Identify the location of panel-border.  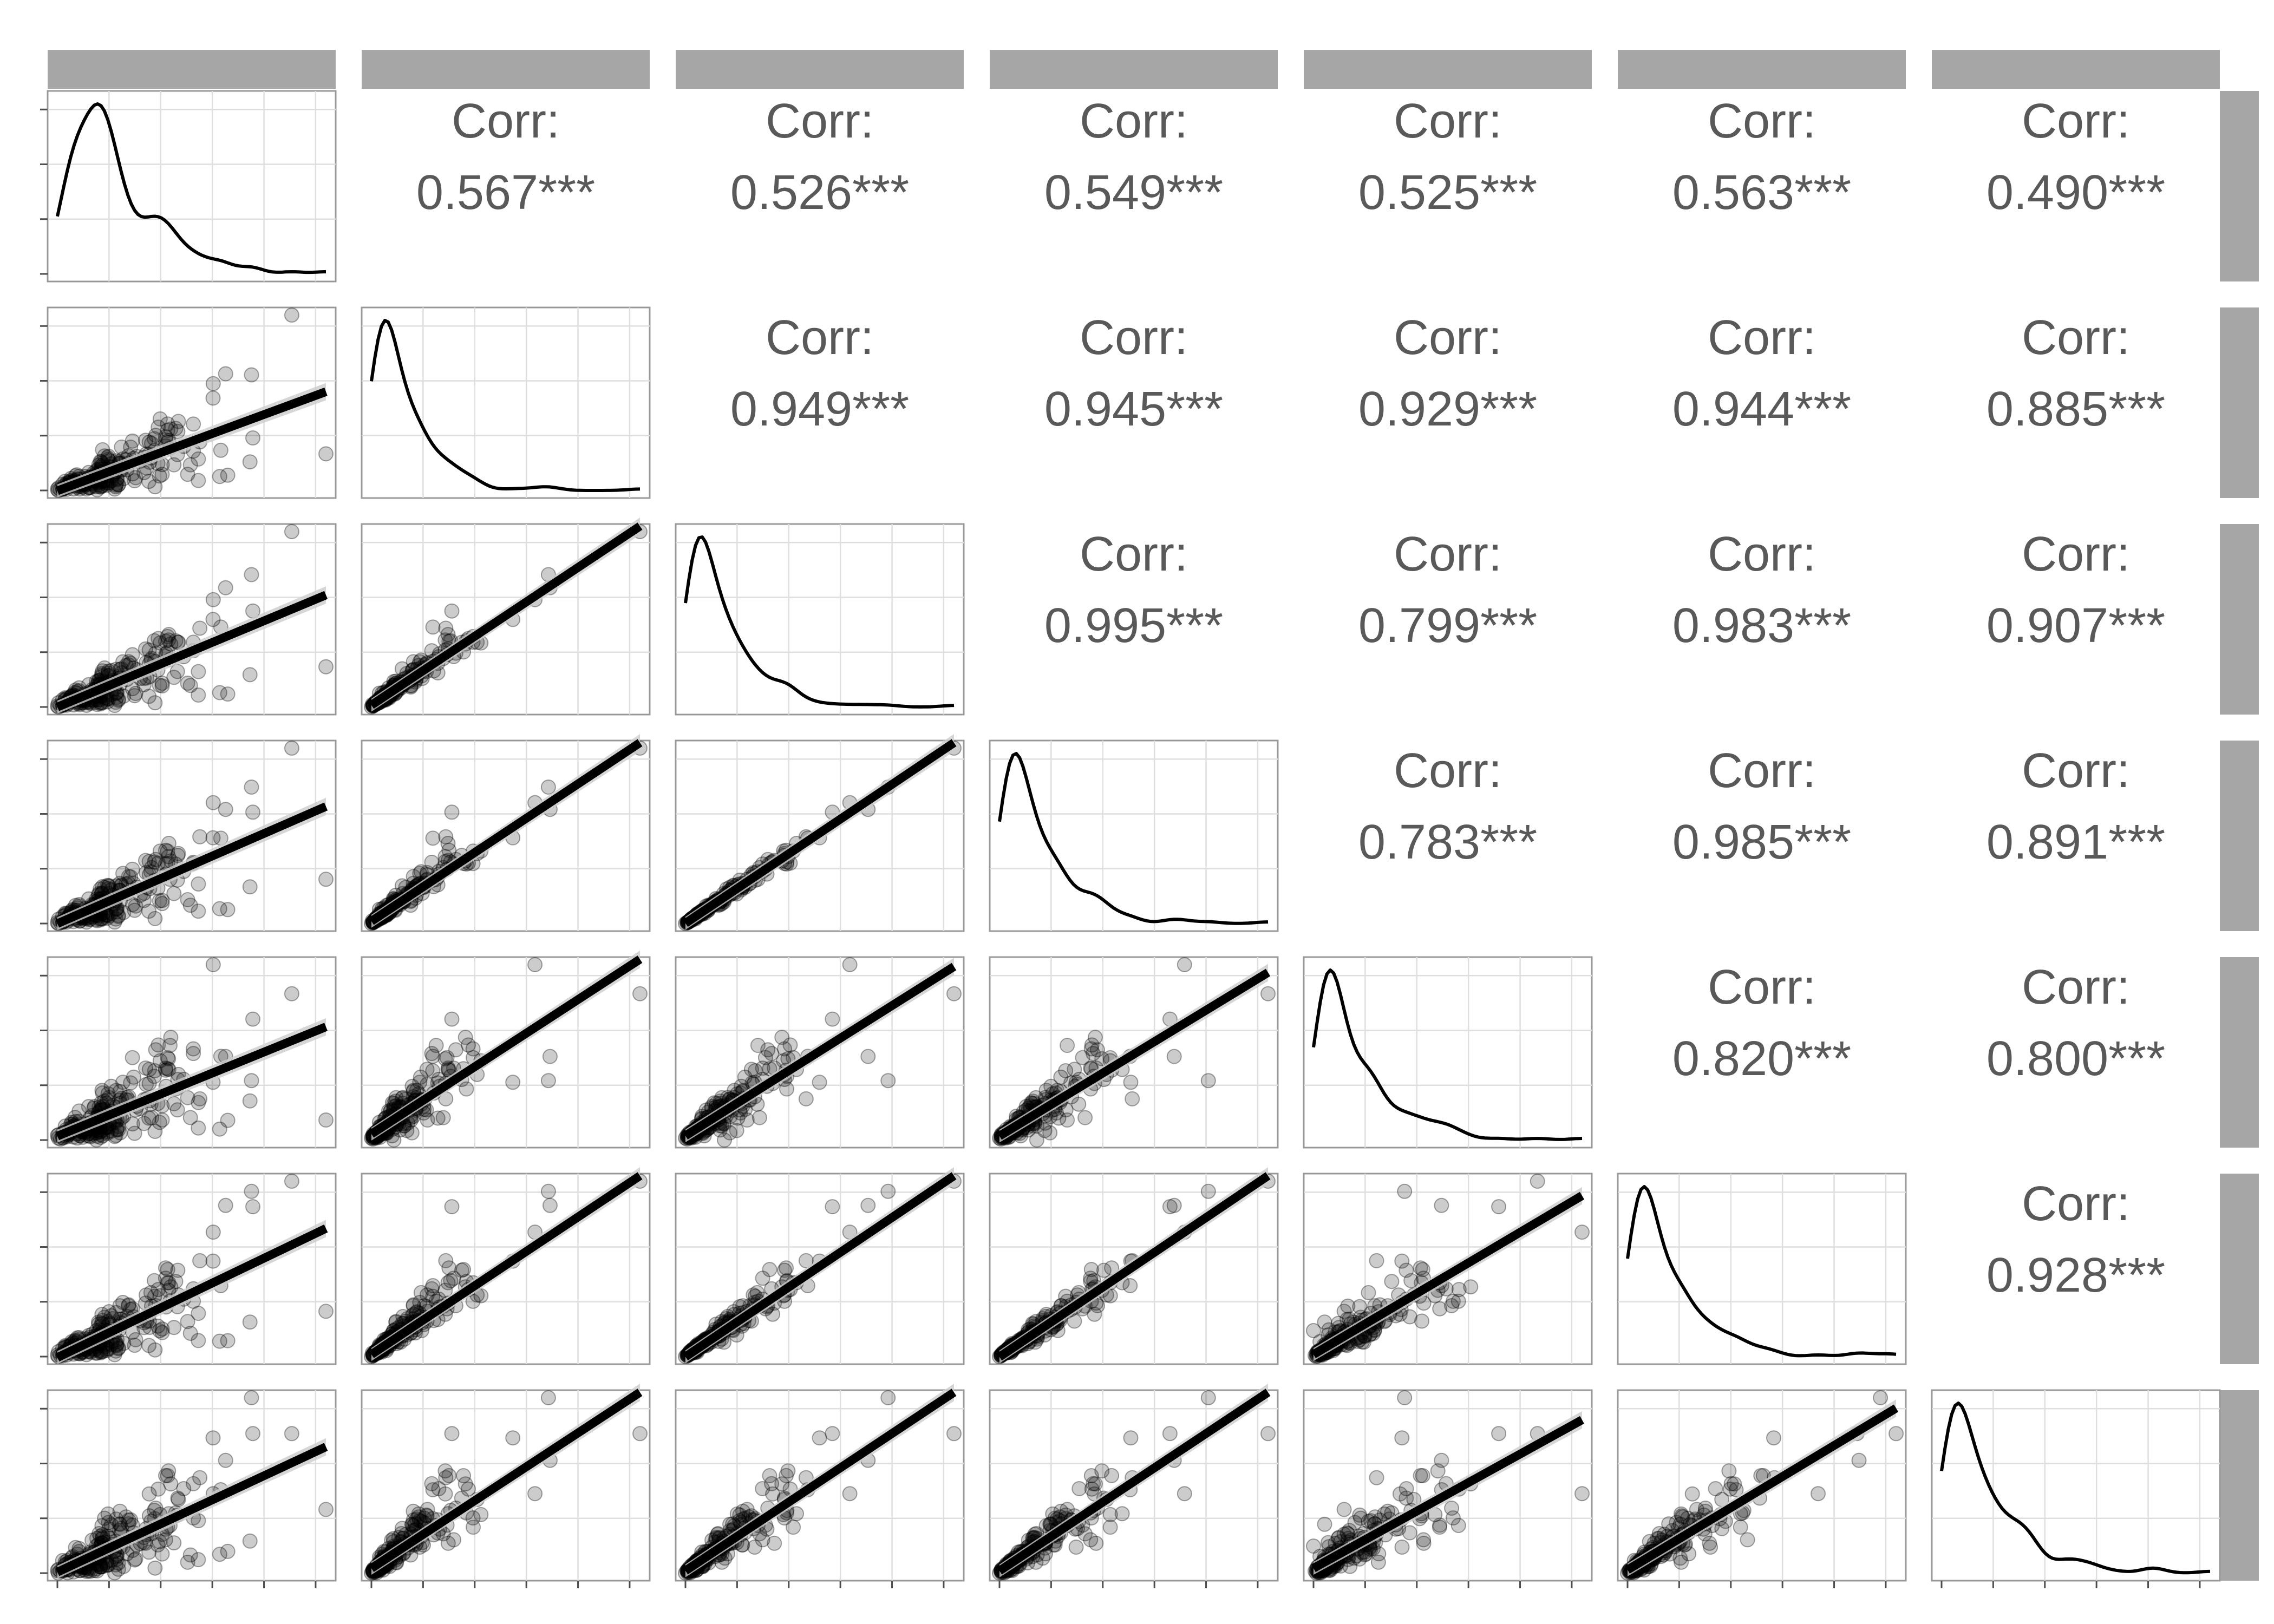
(1134, 835).